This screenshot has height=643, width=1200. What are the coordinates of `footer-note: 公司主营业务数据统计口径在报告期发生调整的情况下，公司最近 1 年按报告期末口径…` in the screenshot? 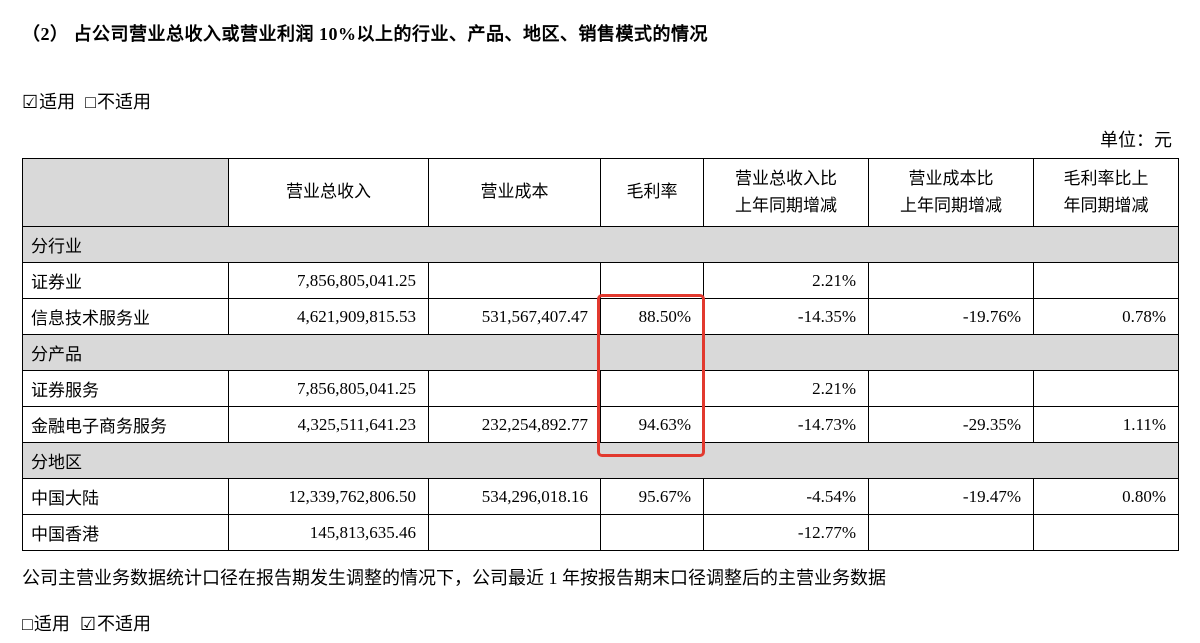 It's located at (454, 578).